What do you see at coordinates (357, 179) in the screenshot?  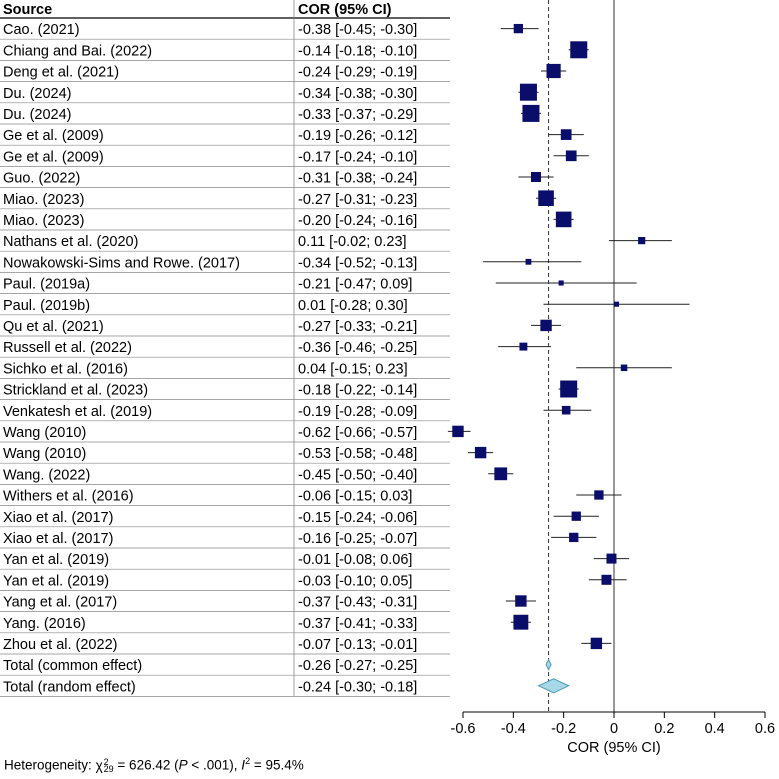 I see `row-estimate-7: -0.31 [-0.38; -0.24]` at bounding box center [357, 179].